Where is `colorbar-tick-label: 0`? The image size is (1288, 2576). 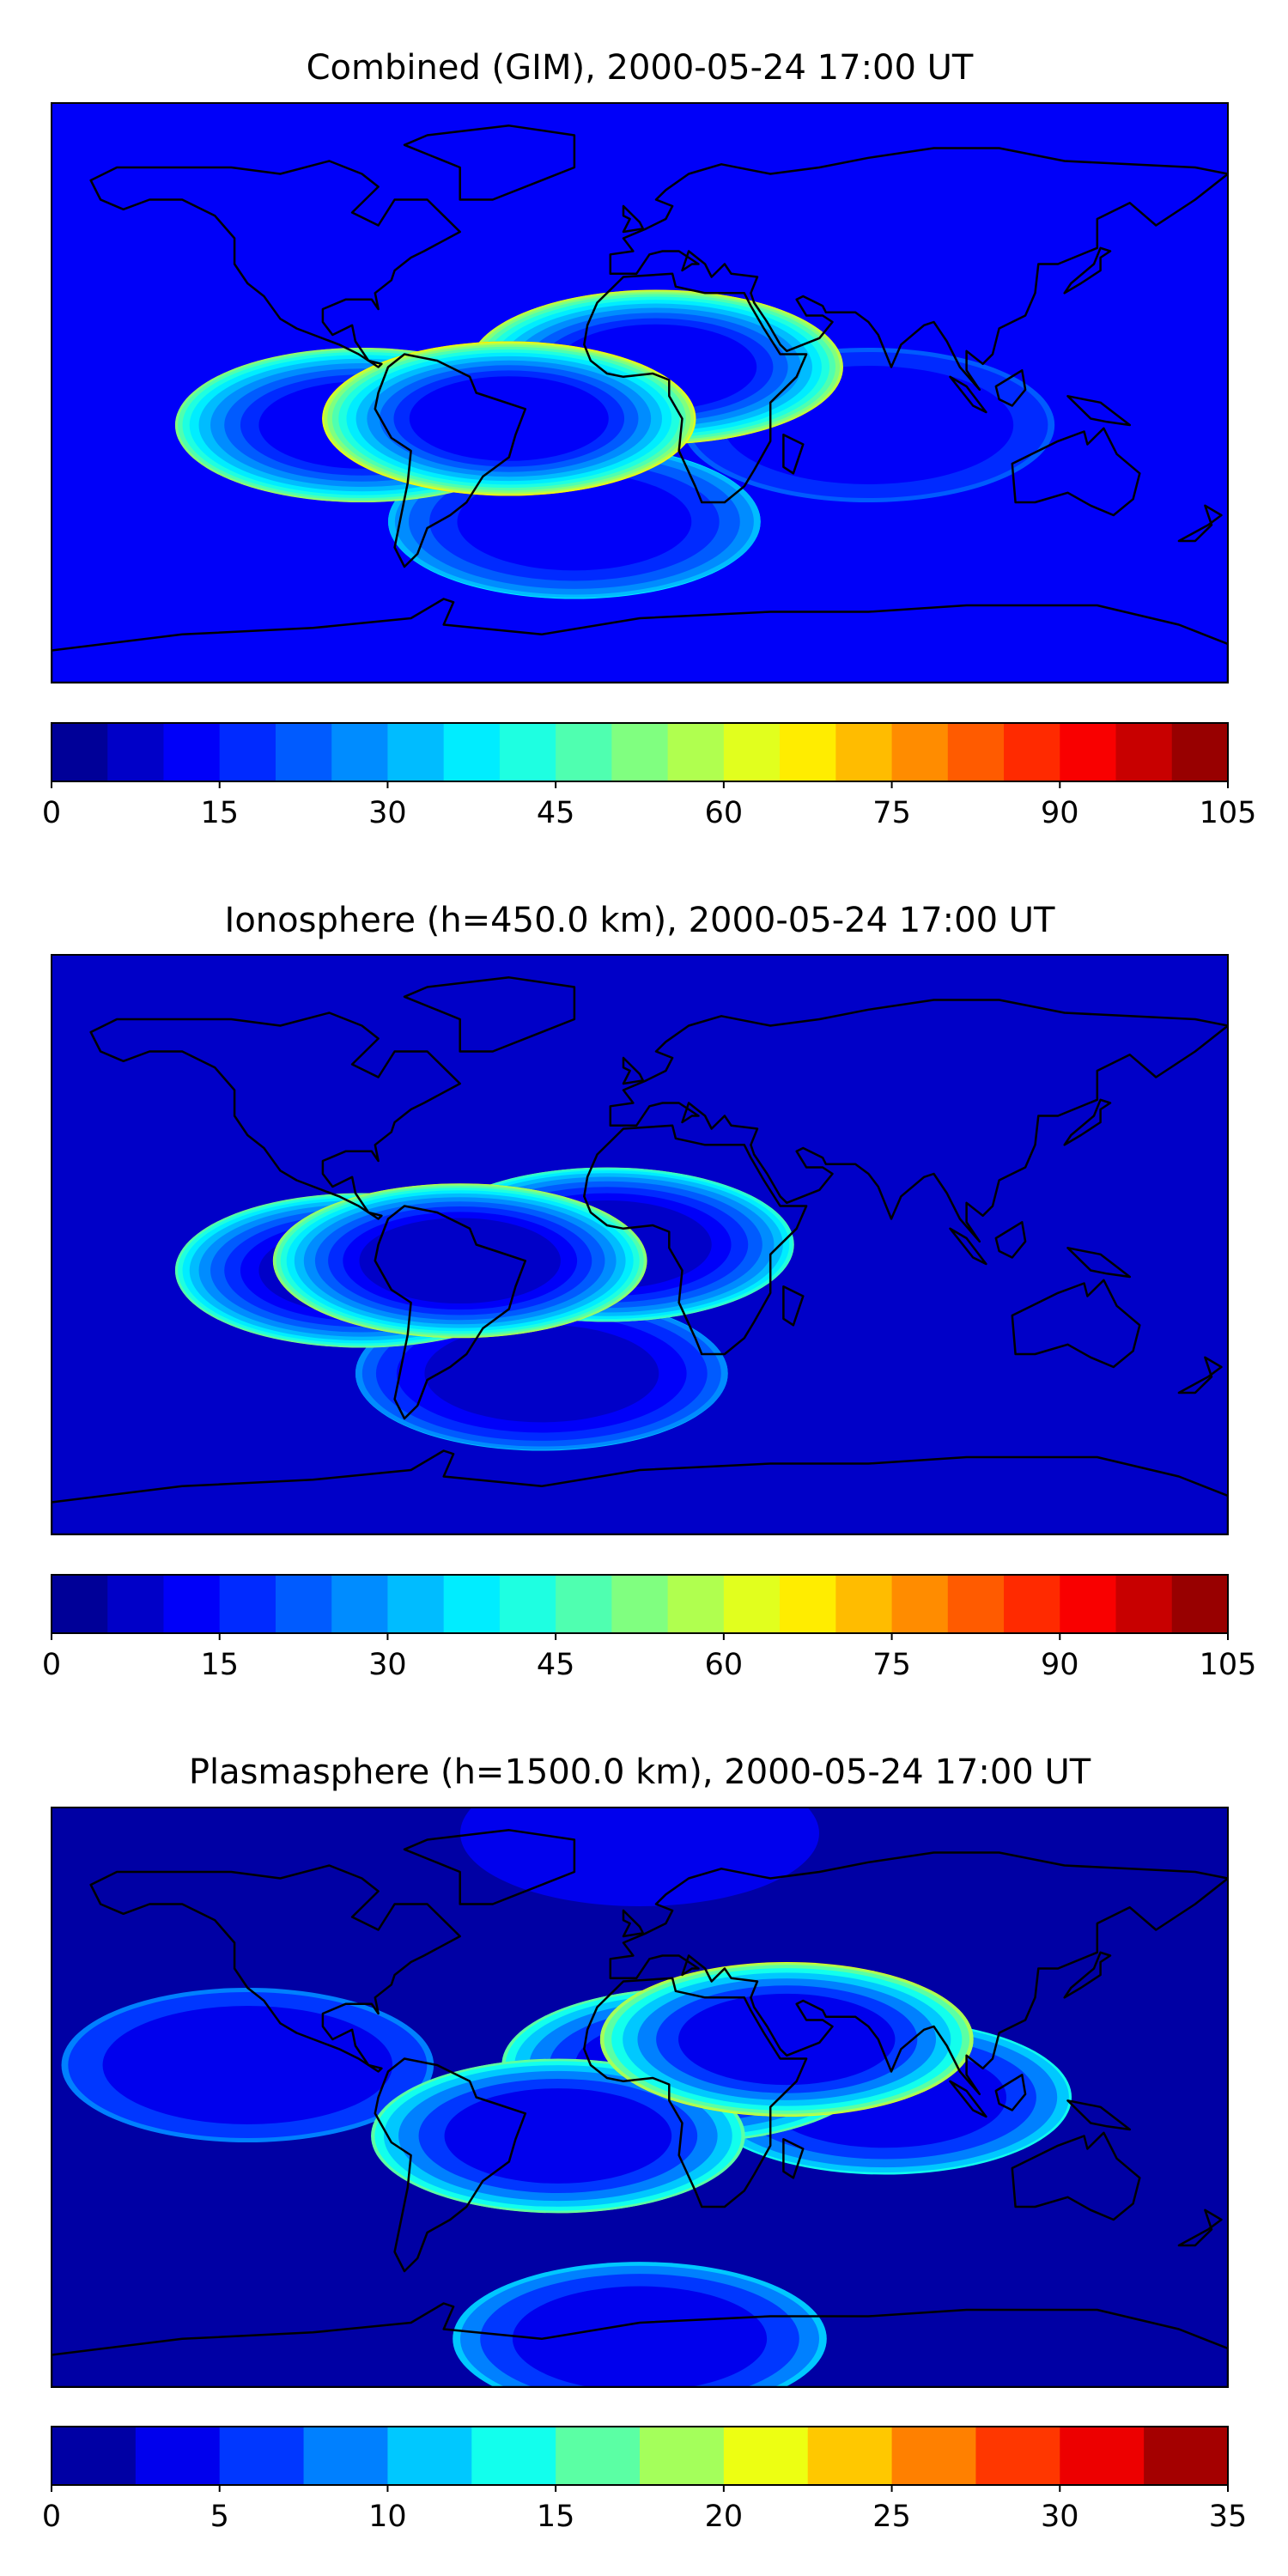 colorbar-tick-label: 0 is located at coordinates (52, 1665).